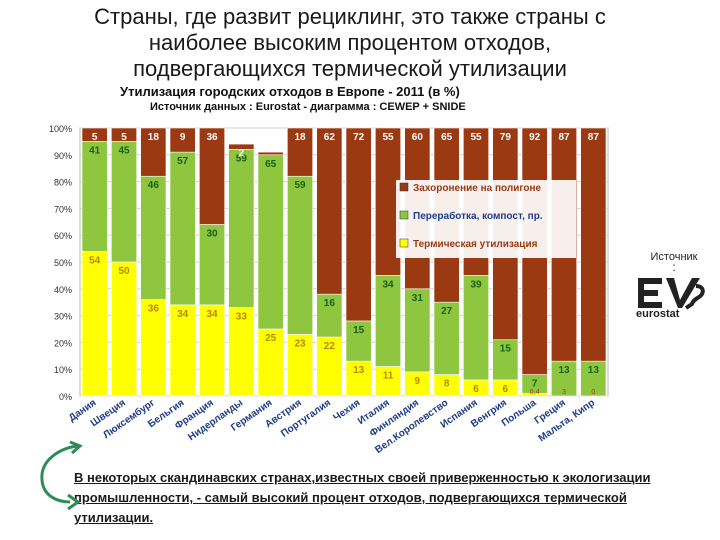  What do you see at coordinates (359, 137) in the screenshot?
I see `data-label: 72` at bounding box center [359, 137].